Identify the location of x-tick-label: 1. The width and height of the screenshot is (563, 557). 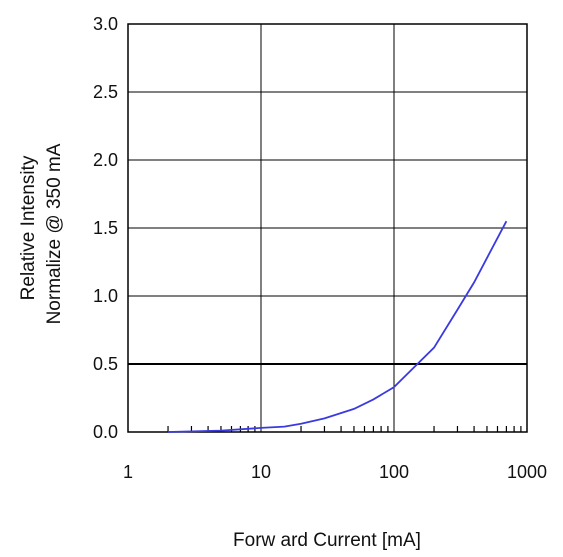
(128, 472).